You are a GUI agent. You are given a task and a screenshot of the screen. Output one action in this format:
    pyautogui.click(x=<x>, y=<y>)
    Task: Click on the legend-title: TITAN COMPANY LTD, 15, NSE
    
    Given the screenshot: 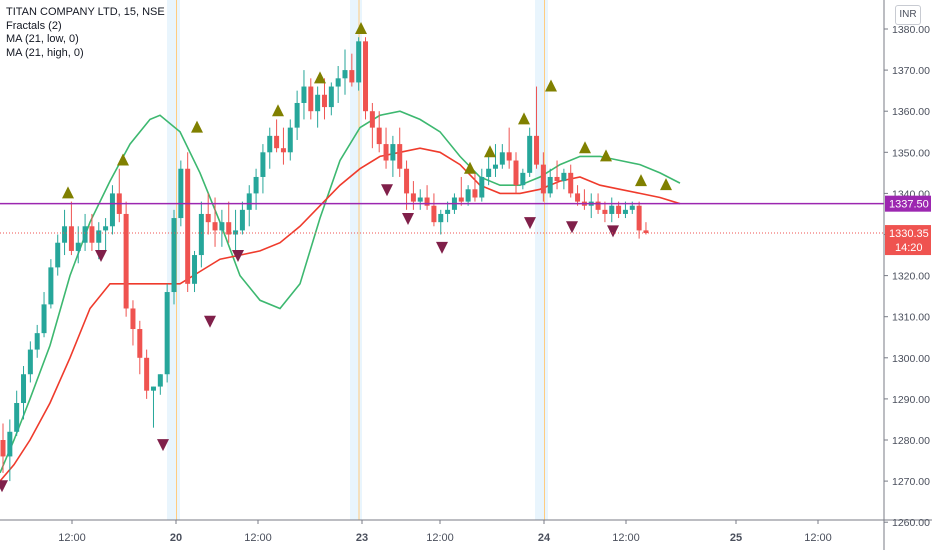 What is the action you would take?
    pyautogui.click(x=85, y=12)
    